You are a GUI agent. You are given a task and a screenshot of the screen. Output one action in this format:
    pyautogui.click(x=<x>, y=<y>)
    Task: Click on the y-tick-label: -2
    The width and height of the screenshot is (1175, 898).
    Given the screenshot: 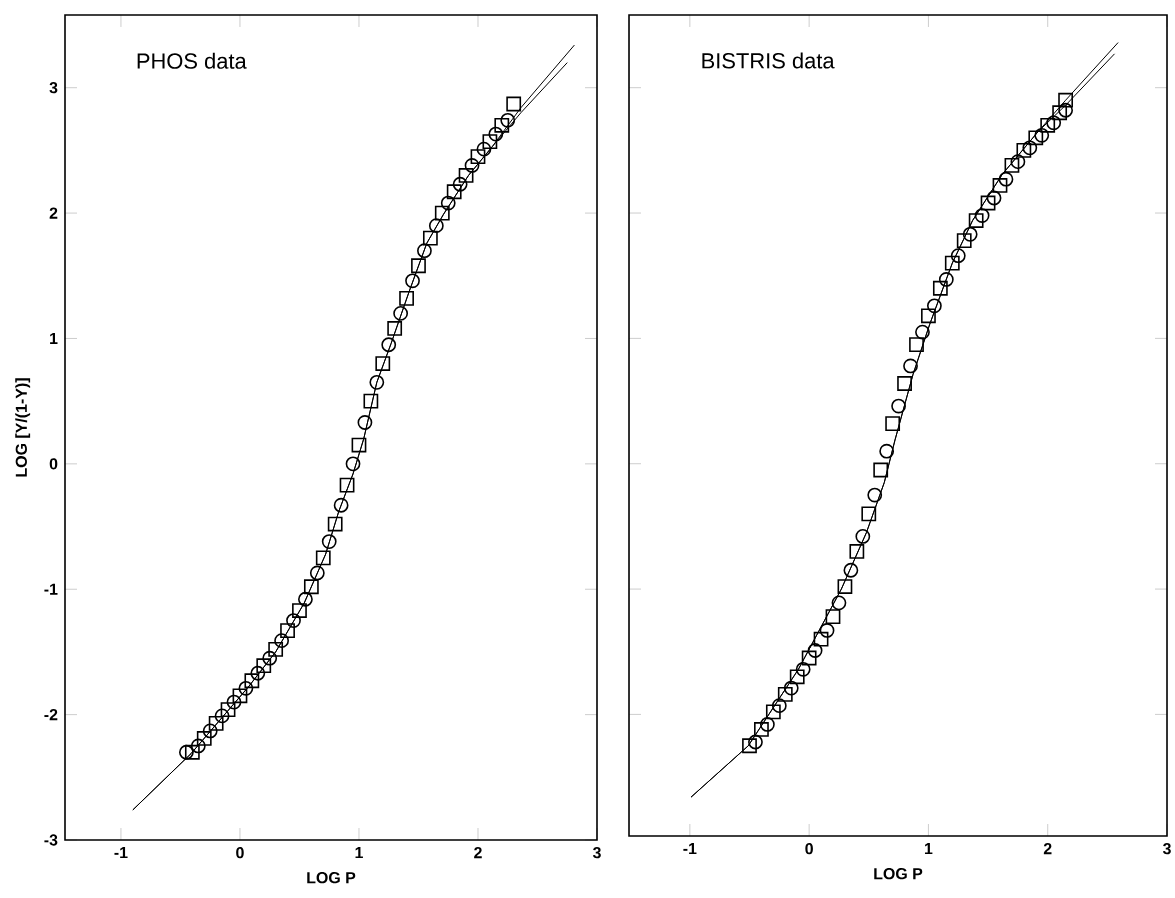 What is the action you would take?
    pyautogui.click(x=51, y=715)
    